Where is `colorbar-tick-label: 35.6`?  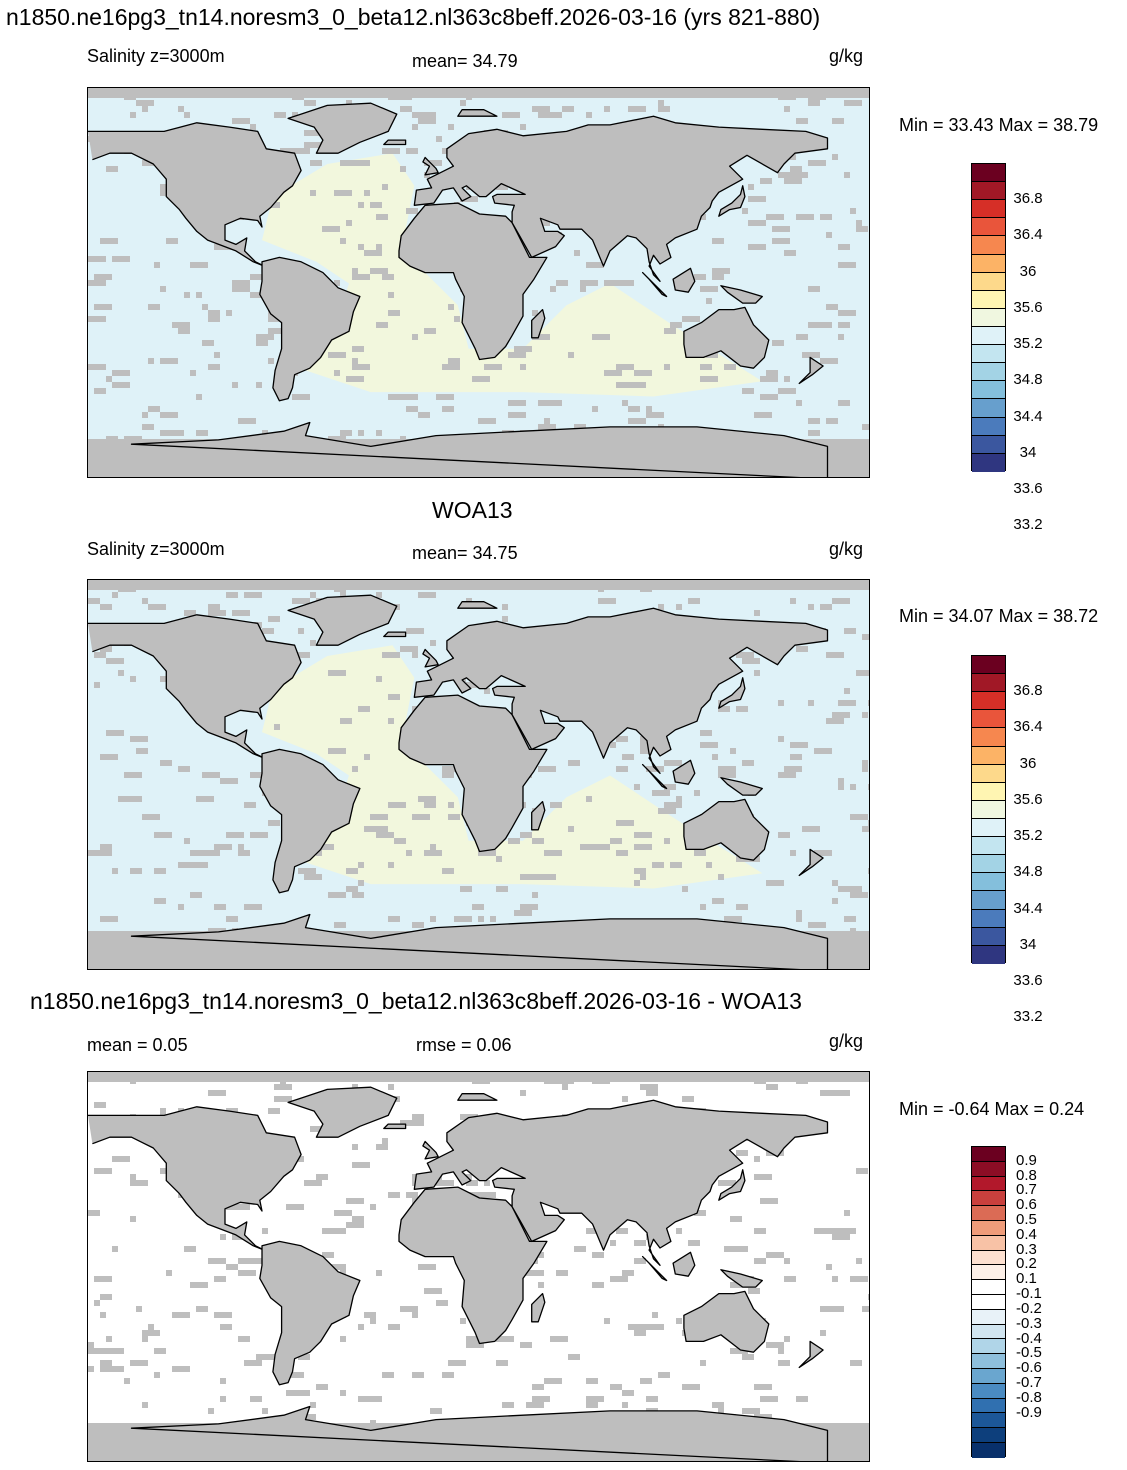
colorbar-tick-label: 35.6 is located at coordinates (1028, 799).